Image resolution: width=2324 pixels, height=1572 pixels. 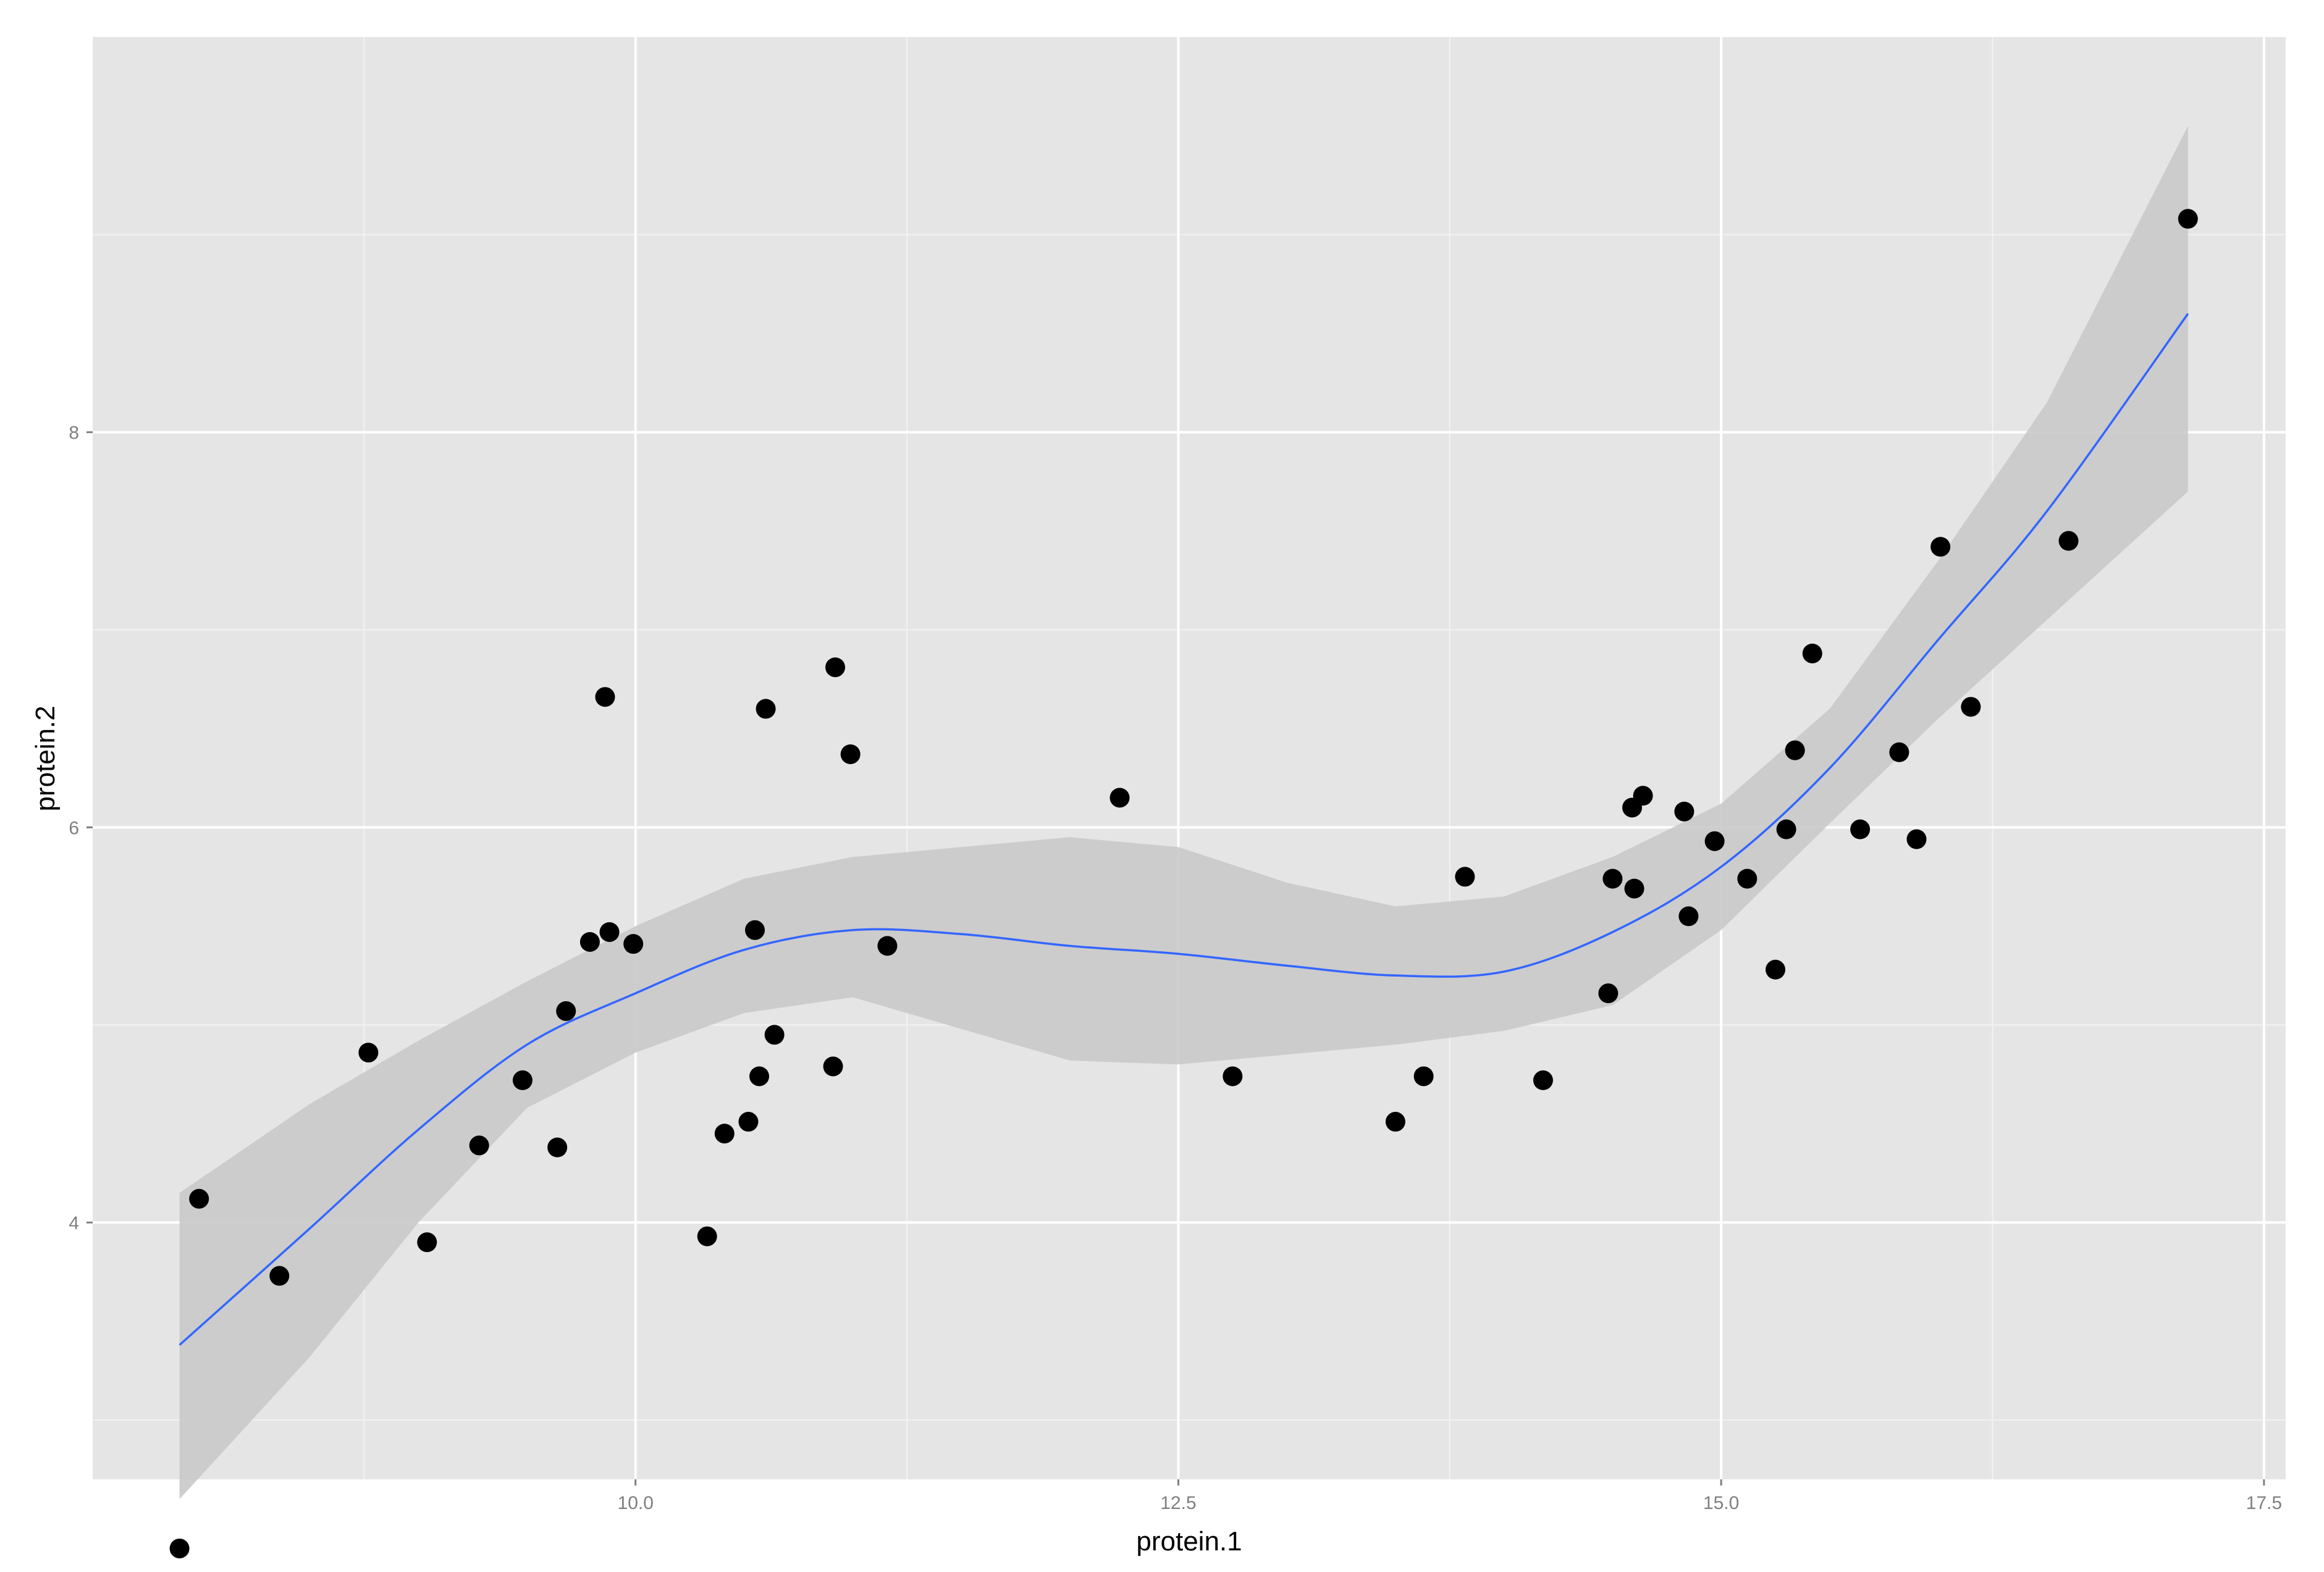 I want to click on x-axis-ticks: 10.0 12.5 15.0 17.5, so click(x=1450, y=1496).